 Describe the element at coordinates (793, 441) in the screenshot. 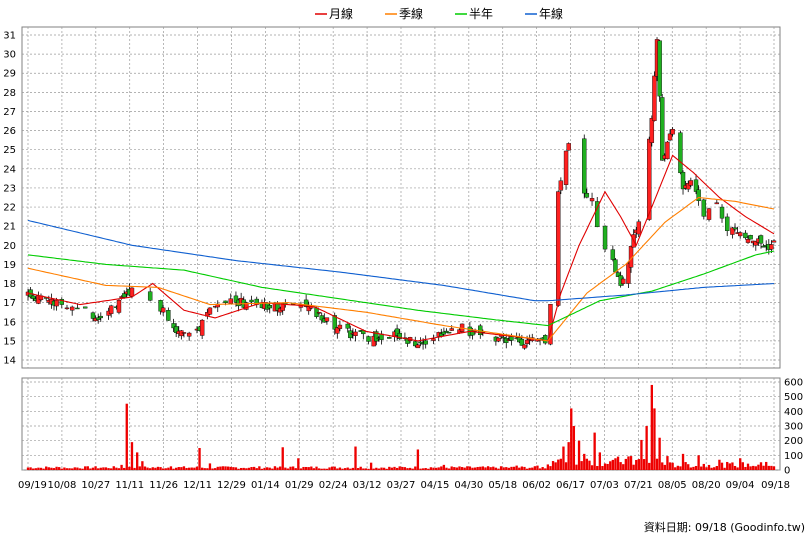

I see `volume-tick-label: 200` at that location.